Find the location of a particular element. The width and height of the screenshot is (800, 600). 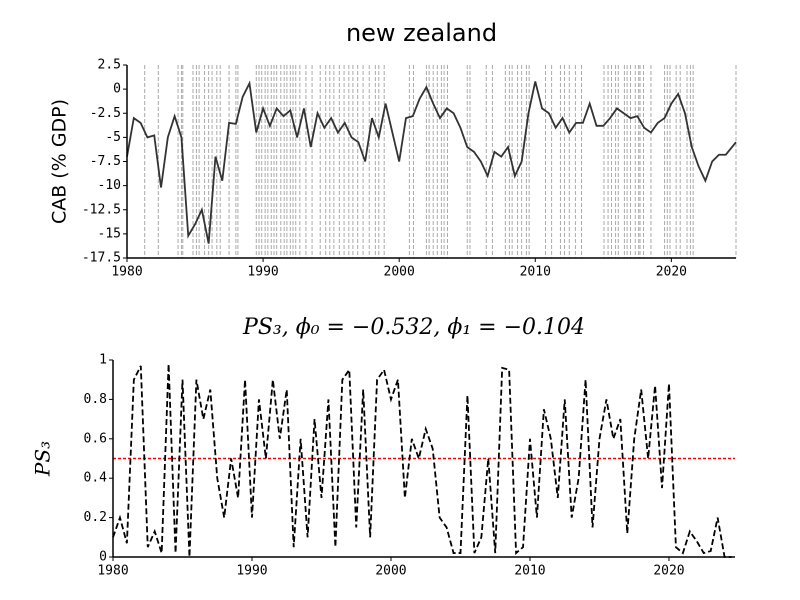

y-tick-label: -10 is located at coordinates (109, 185).